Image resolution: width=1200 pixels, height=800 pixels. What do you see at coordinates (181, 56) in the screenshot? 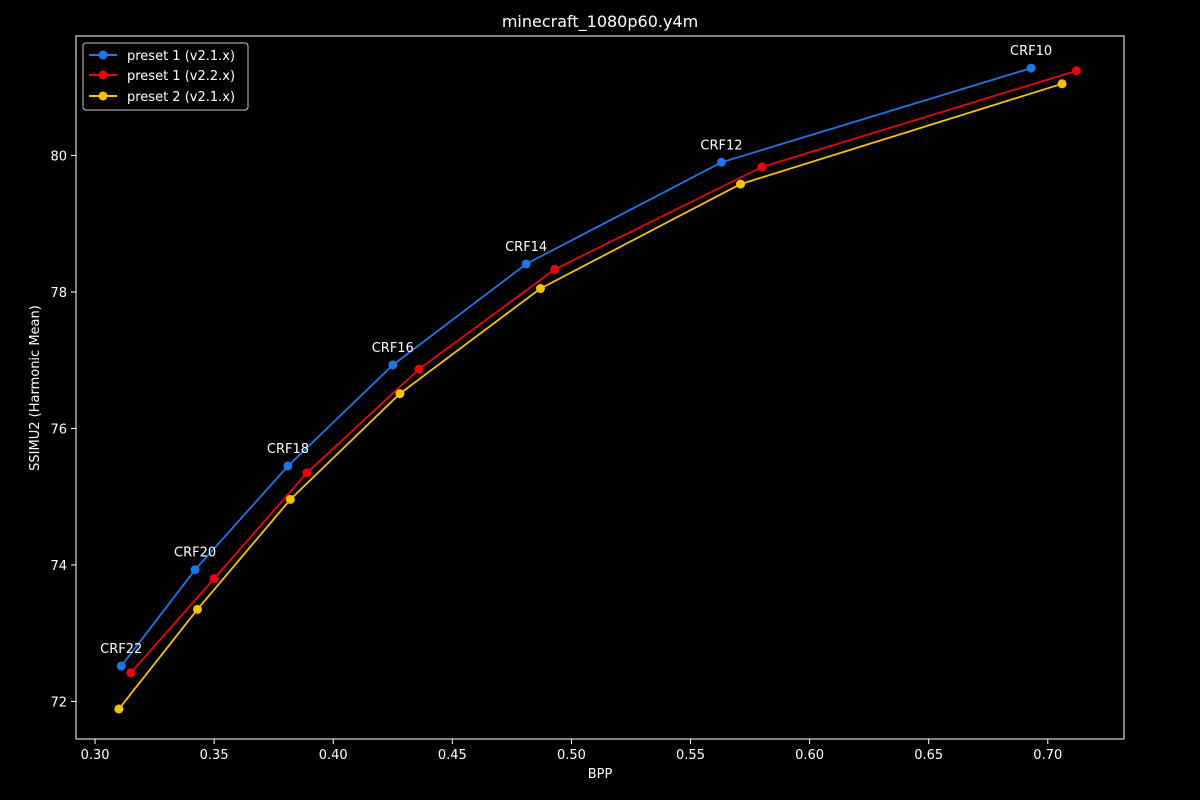
I see `legend-label-preset1-v21: preset 1 (v2.1.x)` at bounding box center [181, 56].